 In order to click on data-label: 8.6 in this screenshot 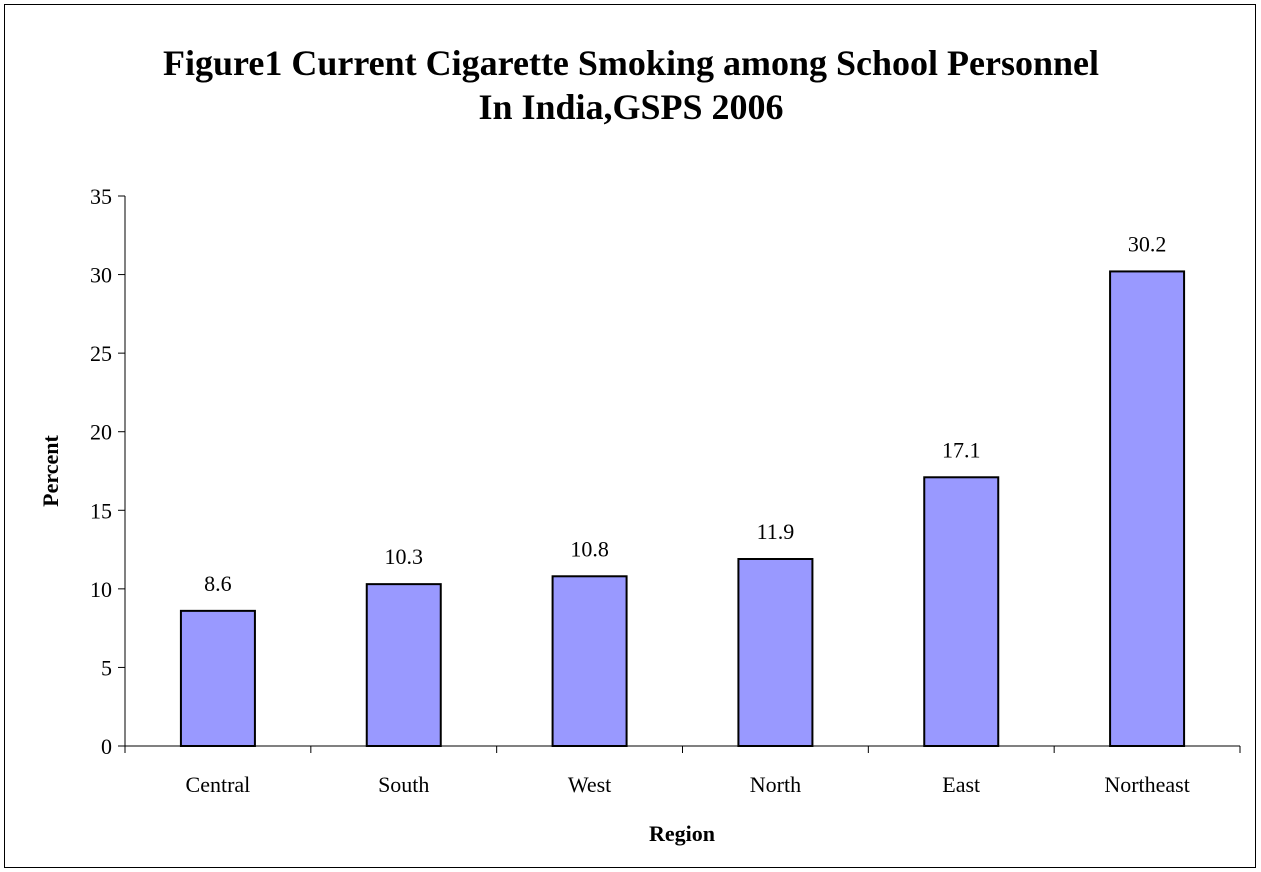, I will do `click(218, 583)`.